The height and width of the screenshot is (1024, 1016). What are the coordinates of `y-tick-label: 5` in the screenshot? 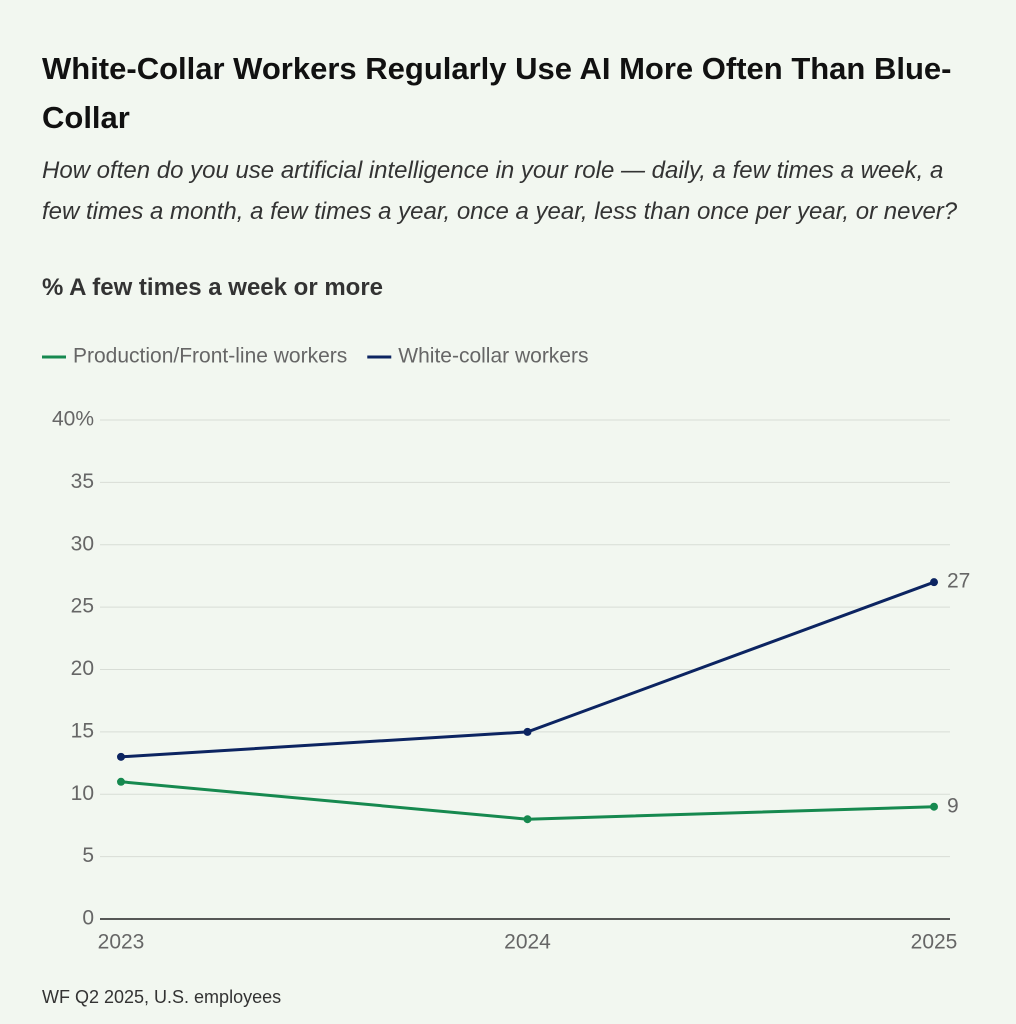 It's located at (88, 855).